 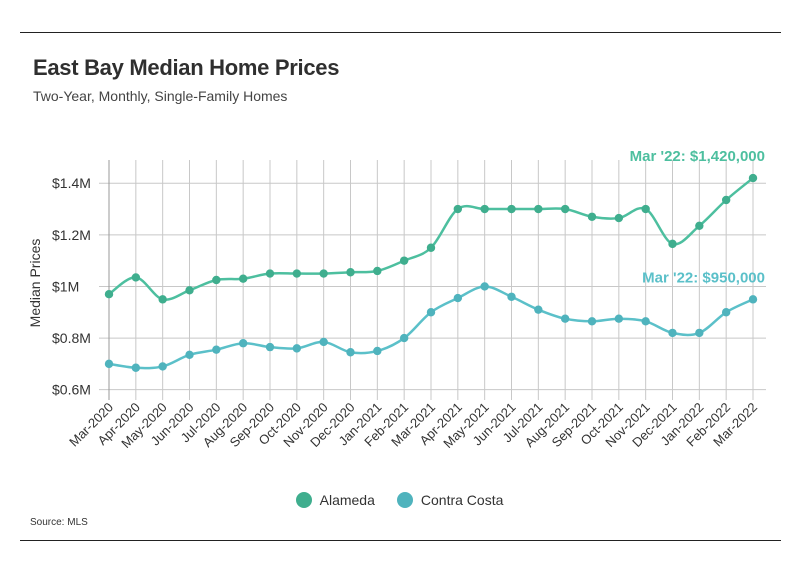 What do you see at coordinates (400, 540) in the screenshot?
I see `bottom-rule` at bounding box center [400, 540].